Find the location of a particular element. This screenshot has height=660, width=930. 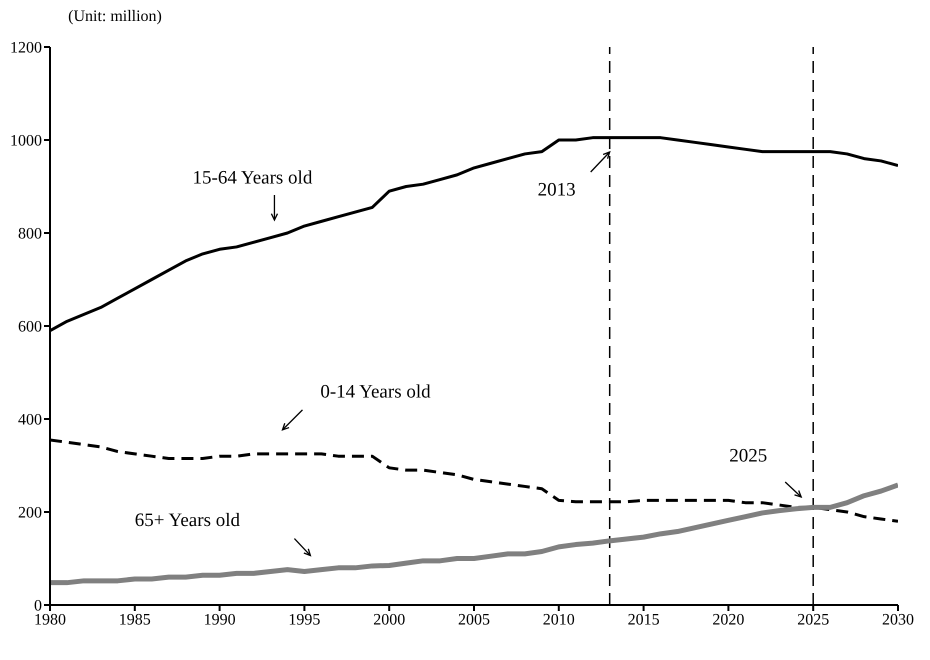

text: 0-14 Years old is located at coordinates (376, 391).